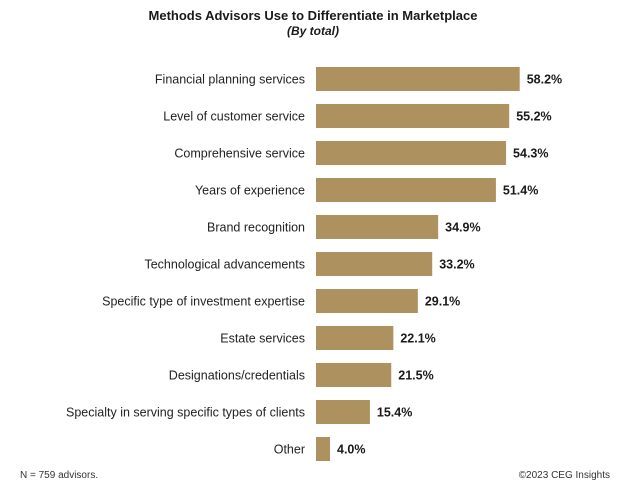 The height and width of the screenshot is (489, 626). I want to click on category-label: Years of experience, so click(250, 191).